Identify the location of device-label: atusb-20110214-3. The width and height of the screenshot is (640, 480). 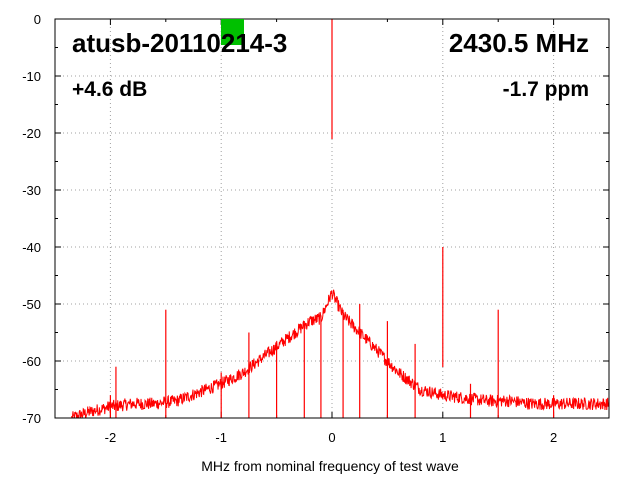
(179, 43).